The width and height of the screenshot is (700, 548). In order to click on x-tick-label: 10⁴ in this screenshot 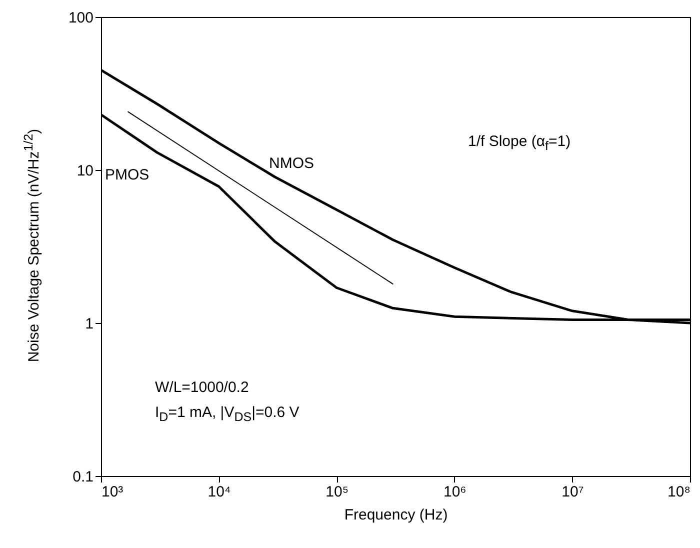, I will do `click(219, 492)`.